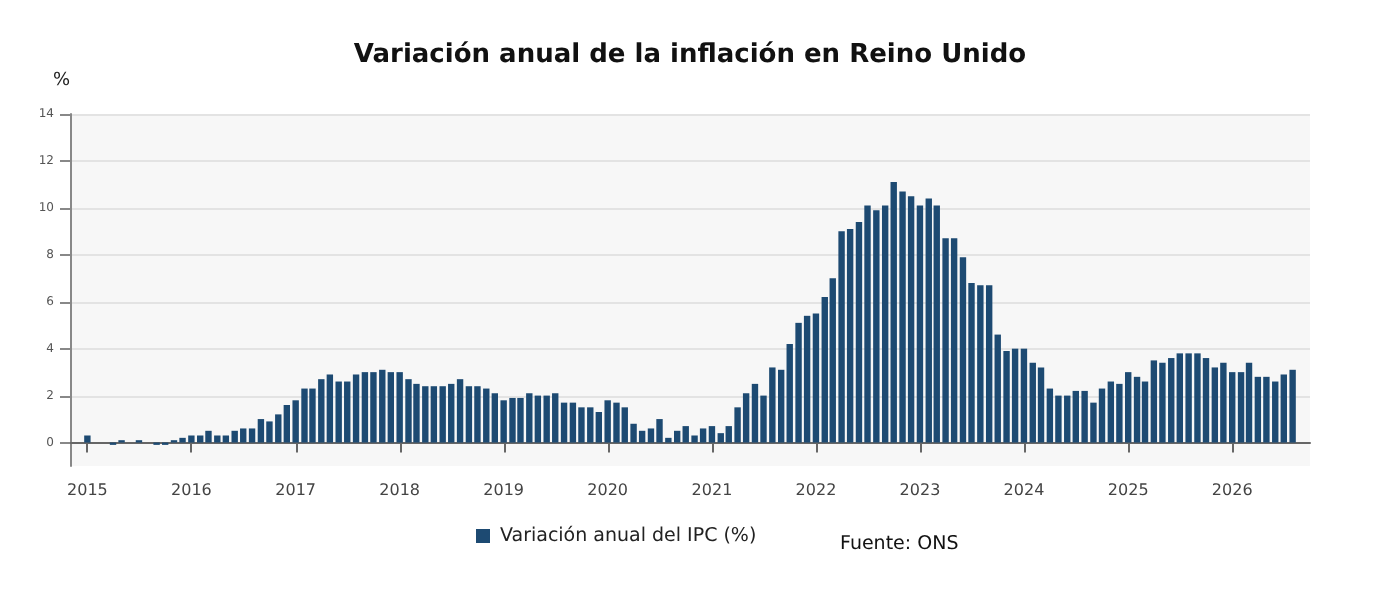 This screenshot has width=1380, height=592. I want to click on x-tick-label: 2024, so click(1024, 490).